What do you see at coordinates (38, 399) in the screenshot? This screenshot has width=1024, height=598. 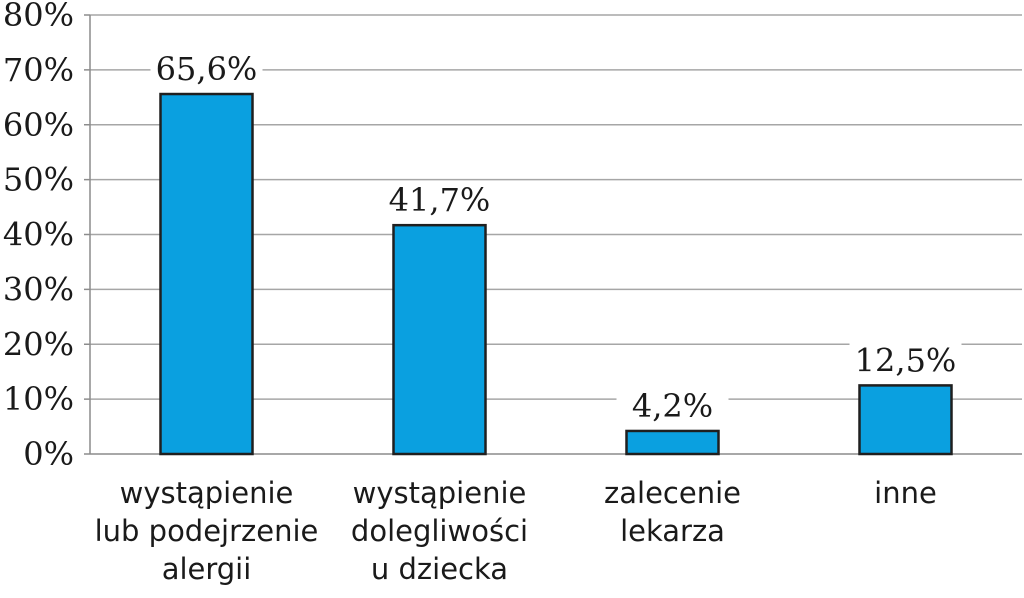 I see `y-tick-label: 10%` at bounding box center [38, 399].